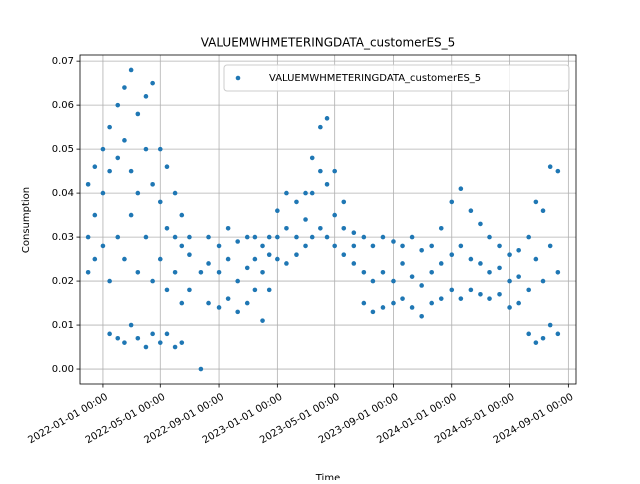 The width and height of the screenshot is (640, 484). I want to click on legend: VALUEMWHMETERINGDATA_customerES_5, so click(396, 78).